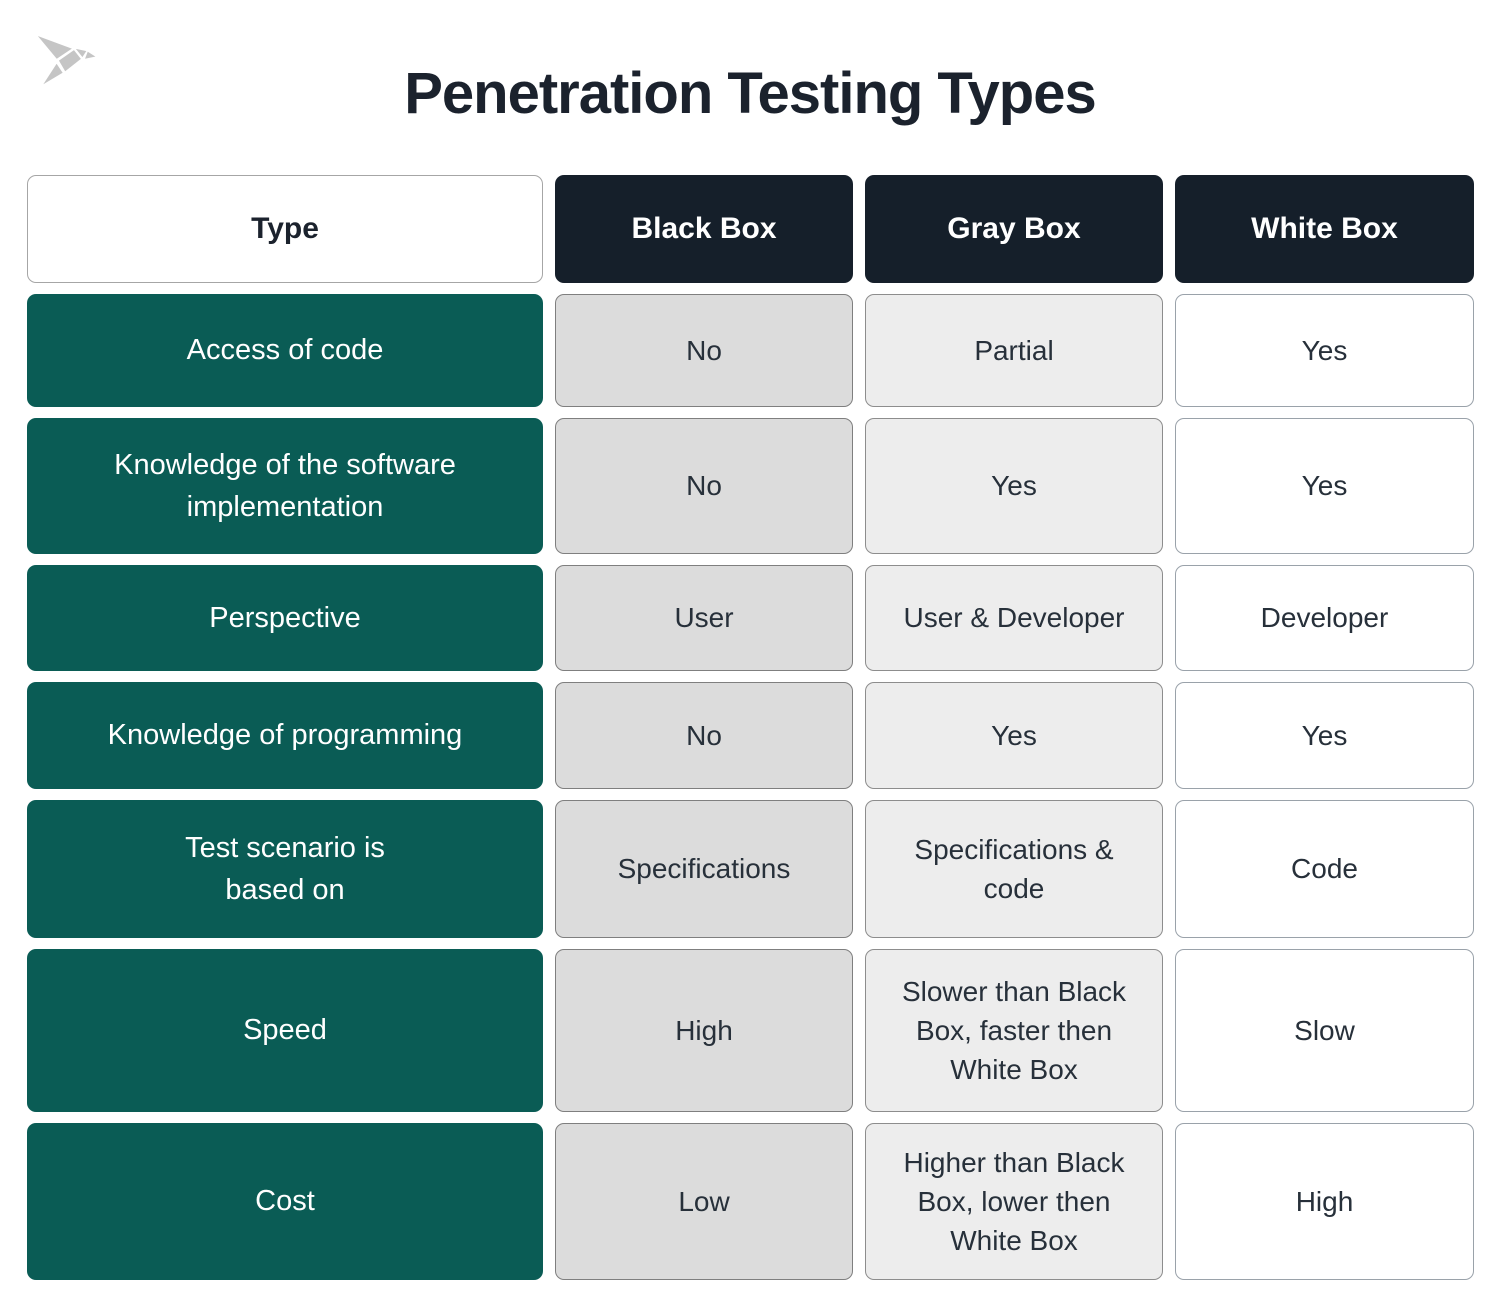  I want to click on black-box-cell: Specifications, so click(704, 869).